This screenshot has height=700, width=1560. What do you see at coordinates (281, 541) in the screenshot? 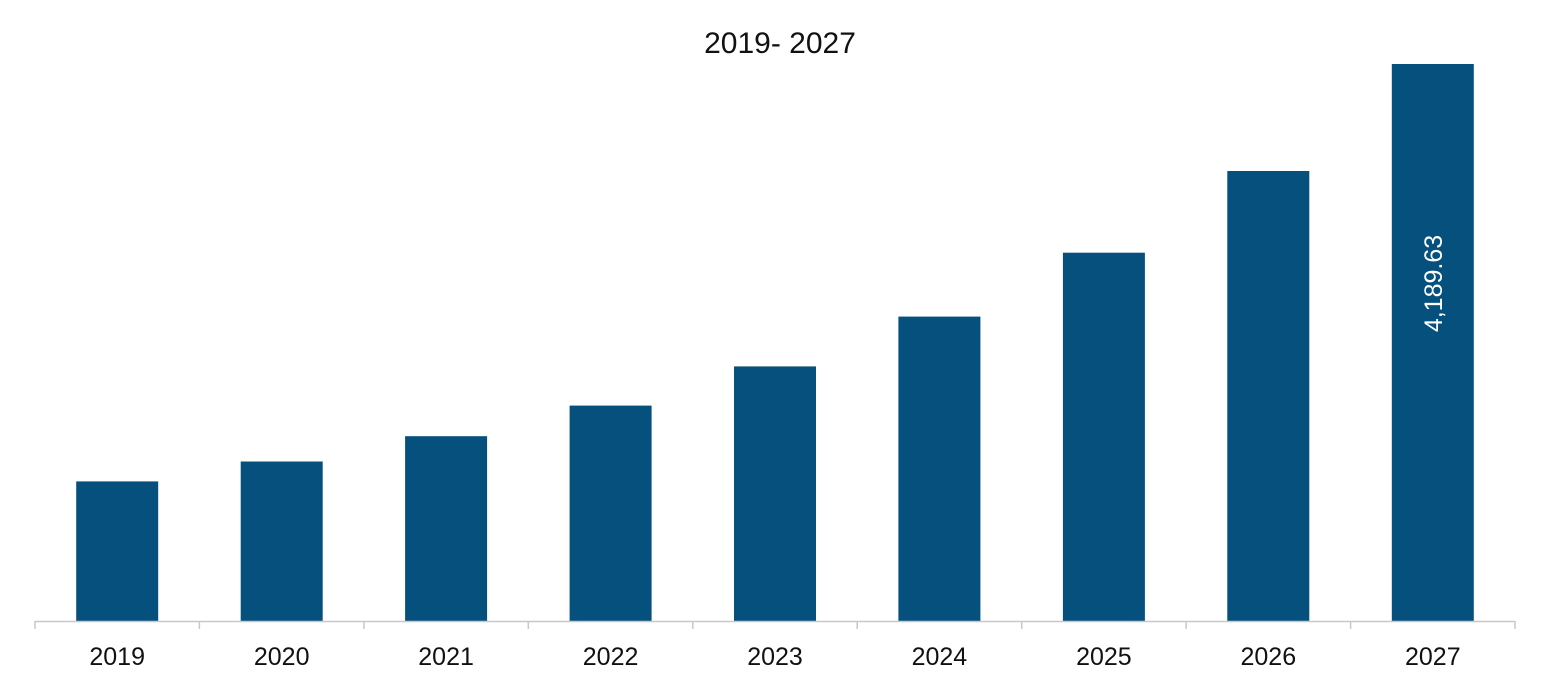
I see `bar-2020` at bounding box center [281, 541].